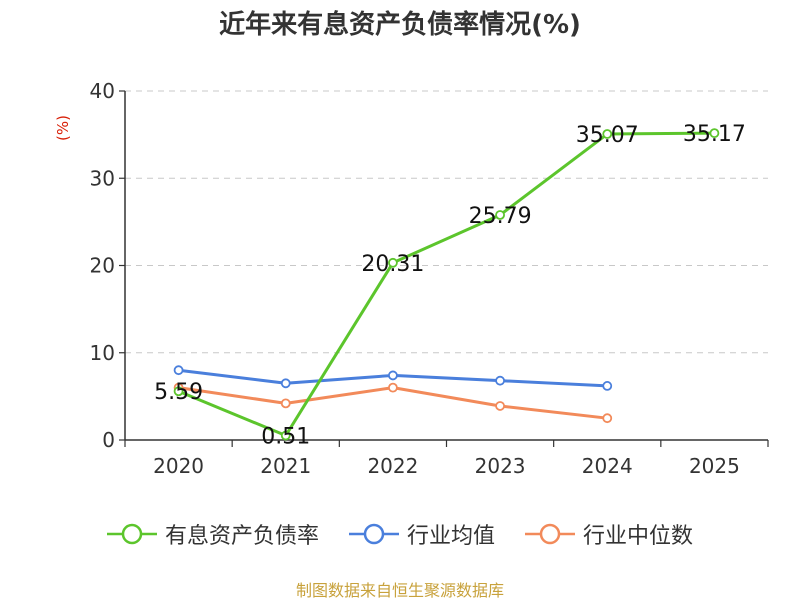  I want to click on x-tick-label: 2020, so click(178, 466).